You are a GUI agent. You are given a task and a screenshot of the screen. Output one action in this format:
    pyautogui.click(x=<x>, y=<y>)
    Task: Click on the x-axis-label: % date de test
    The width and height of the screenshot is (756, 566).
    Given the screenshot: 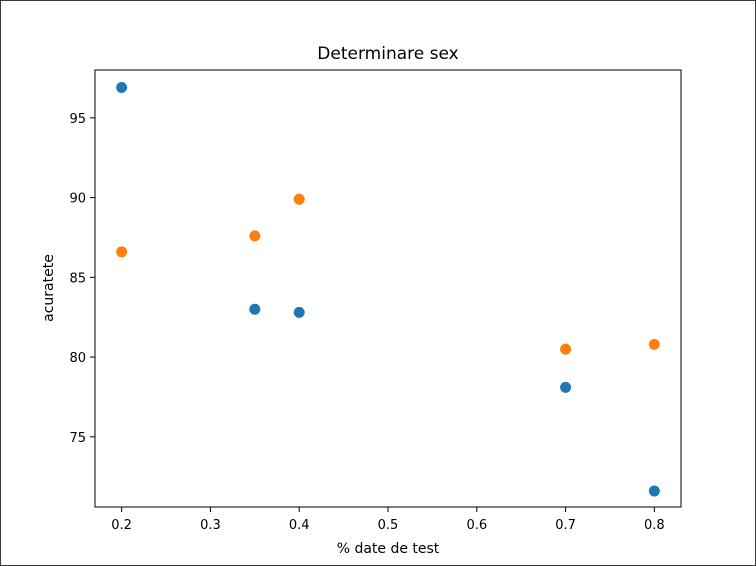 What is the action you would take?
    pyautogui.click(x=388, y=549)
    